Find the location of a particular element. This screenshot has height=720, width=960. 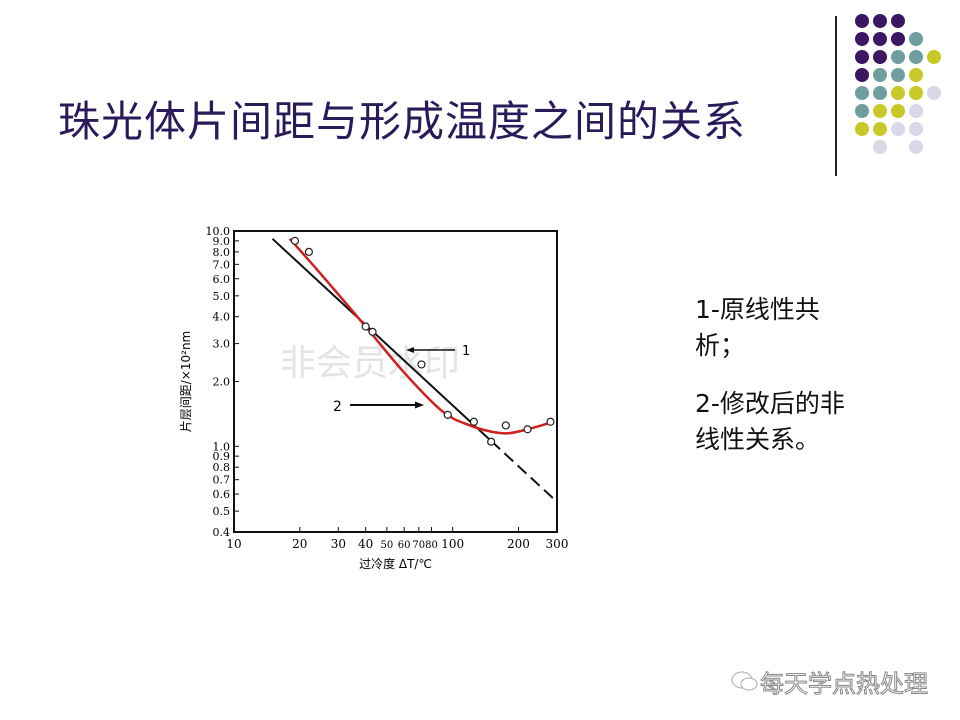

x-tick-label: 40 is located at coordinates (365, 544).